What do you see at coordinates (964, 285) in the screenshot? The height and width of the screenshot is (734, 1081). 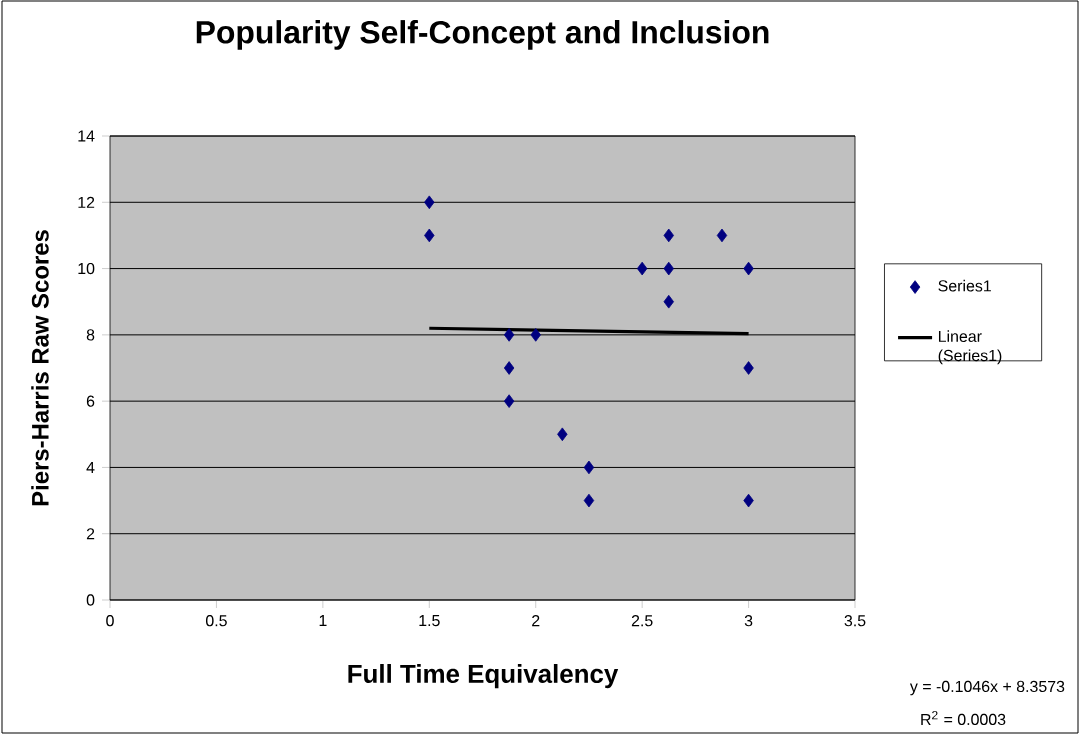 I see `legend-label: Series1` at bounding box center [964, 285].